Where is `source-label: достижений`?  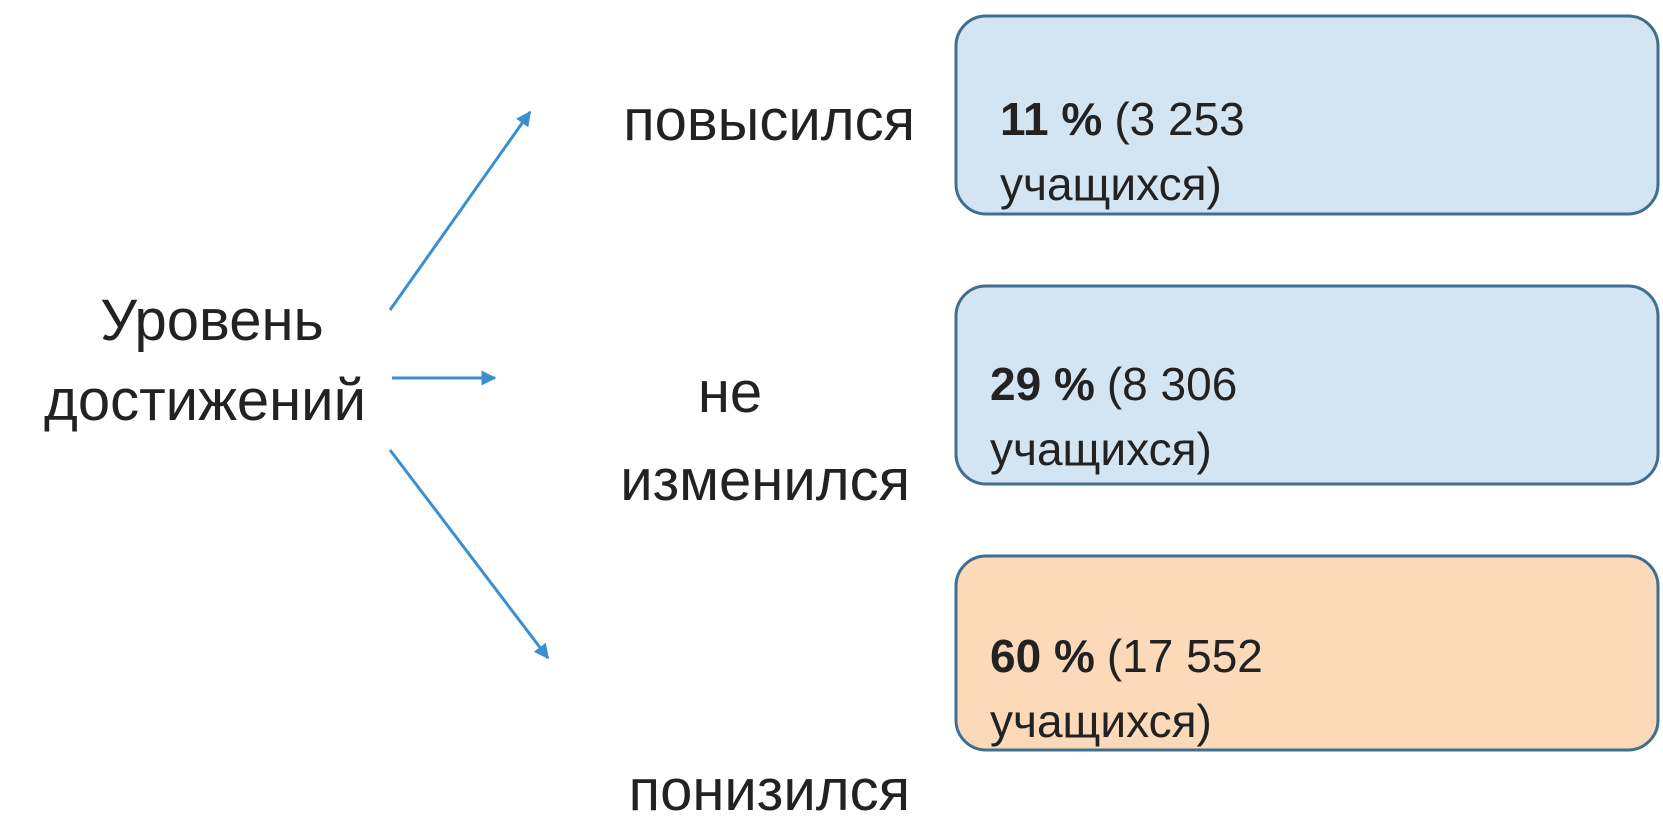 source-label: достижений is located at coordinates (205, 400).